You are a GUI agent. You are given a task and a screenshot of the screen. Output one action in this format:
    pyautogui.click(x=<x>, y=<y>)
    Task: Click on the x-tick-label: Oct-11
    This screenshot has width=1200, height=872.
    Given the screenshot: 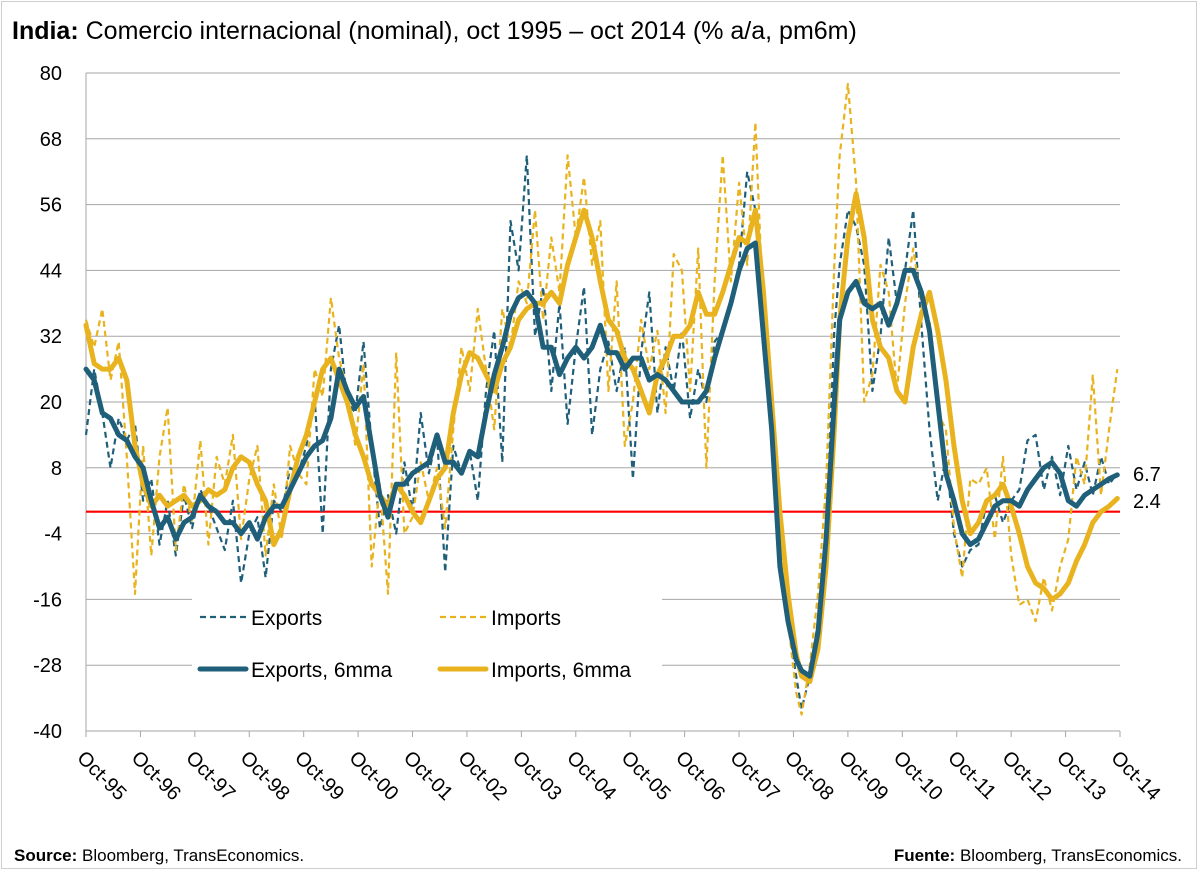 What is the action you would take?
    pyautogui.click(x=971, y=775)
    